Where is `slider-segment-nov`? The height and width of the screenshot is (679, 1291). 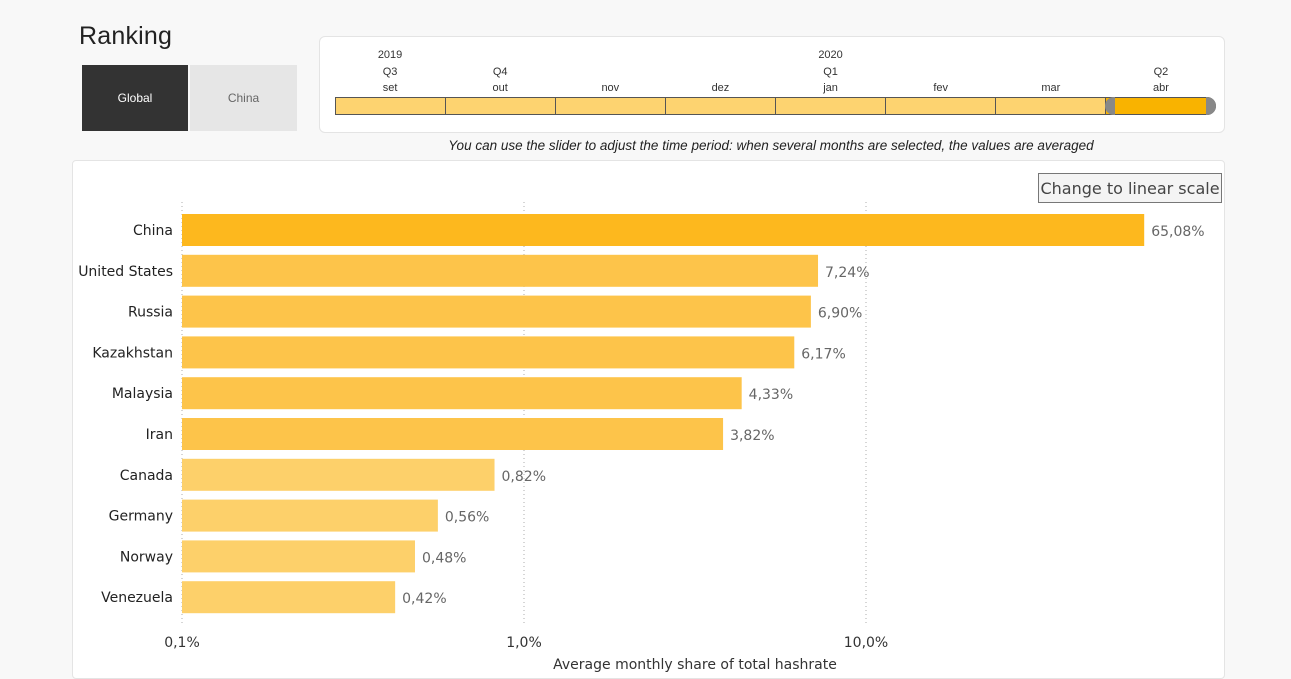 slider-segment-nov is located at coordinates (611, 106).